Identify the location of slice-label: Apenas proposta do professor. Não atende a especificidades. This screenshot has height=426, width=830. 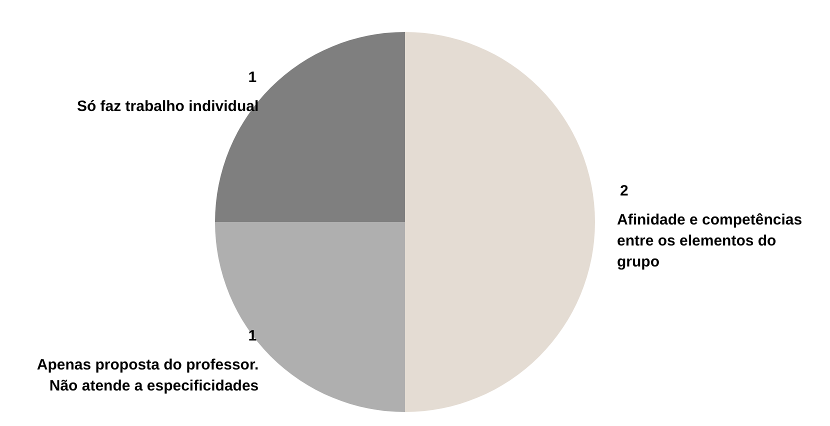
(147, 375).